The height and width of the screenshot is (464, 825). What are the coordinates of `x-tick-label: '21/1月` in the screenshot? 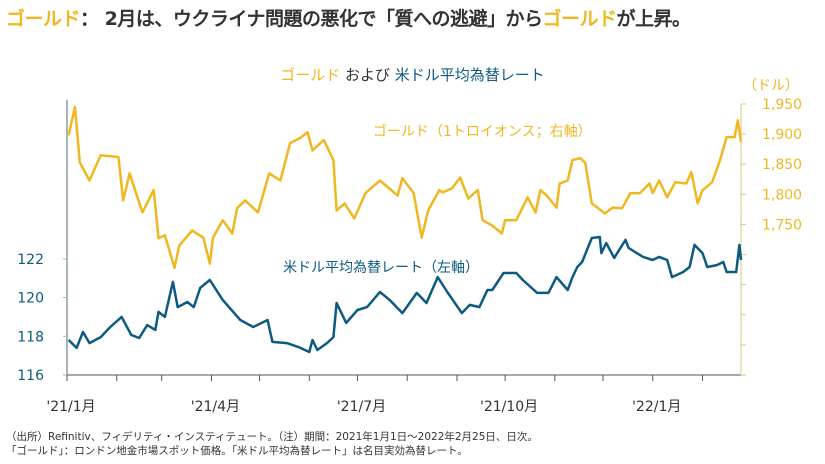 It's located at (70, 407).